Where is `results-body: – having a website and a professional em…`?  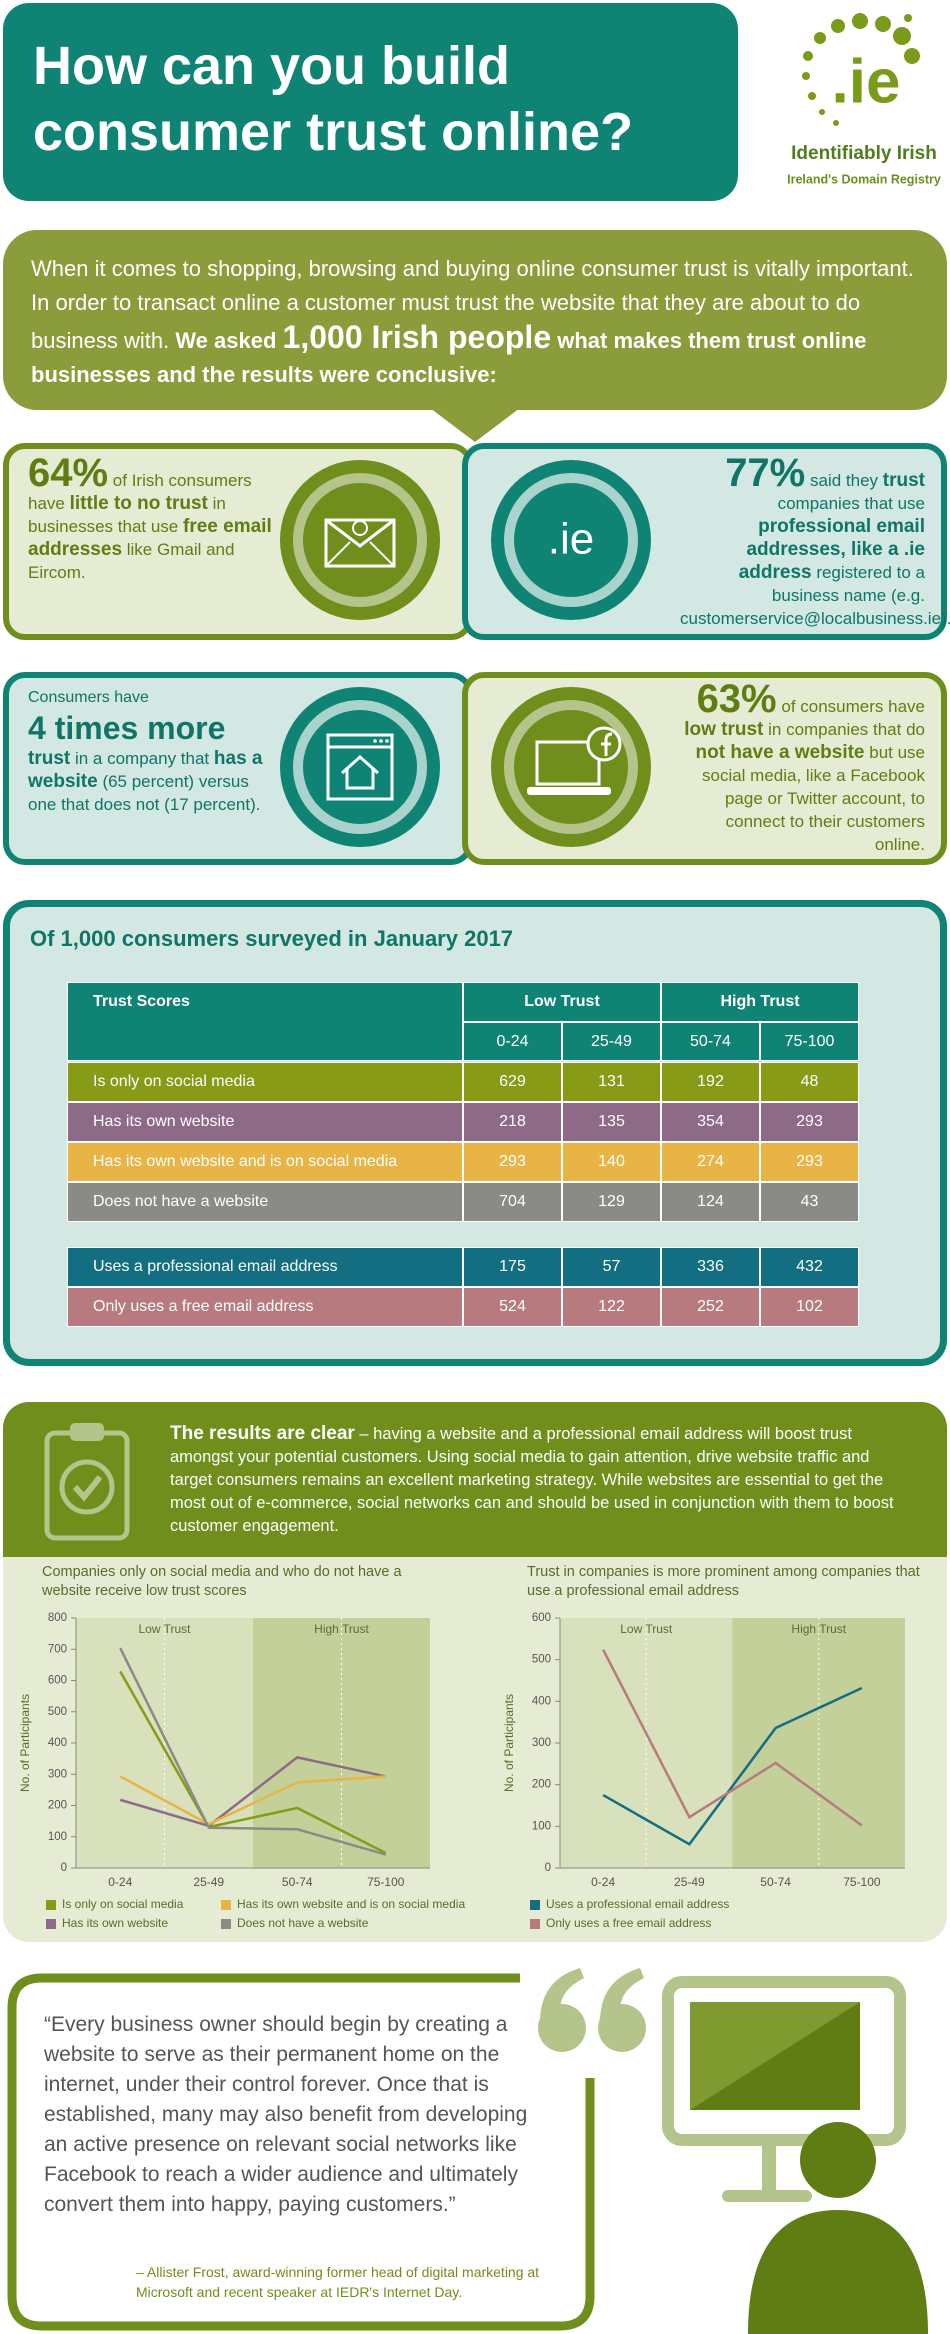
results-body: – having a website and a professional em… is located at coordinates (532, 1480).